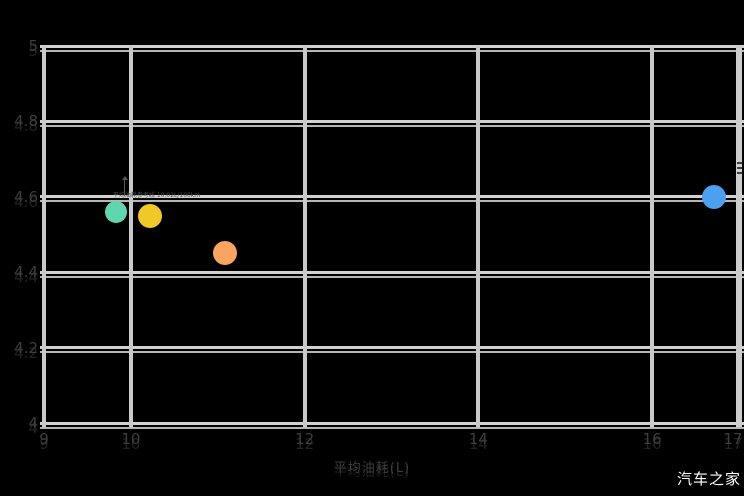 Image resolution: width=744 pixels, height=496 pixels. Describe the element at coordinates (224, 253) in the screenshot. I see `bubble-orange` at that location.